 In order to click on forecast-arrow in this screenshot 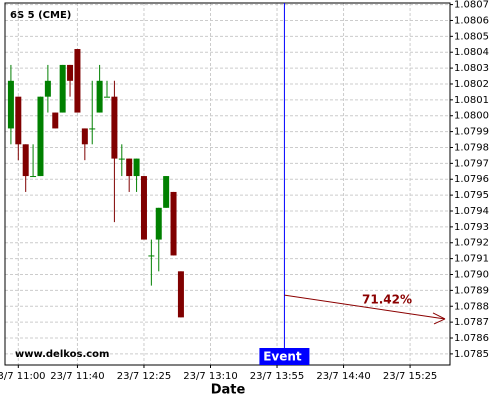, I will do `click(365, 307)`.